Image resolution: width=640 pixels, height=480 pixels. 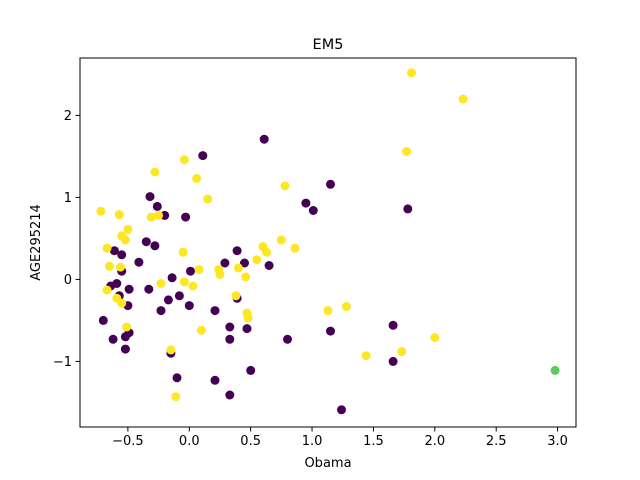 What do you see at coordinates (496, 441) in the screenshot?
I see `x-tick-label: 2.5` at bounding box center [496, 441].